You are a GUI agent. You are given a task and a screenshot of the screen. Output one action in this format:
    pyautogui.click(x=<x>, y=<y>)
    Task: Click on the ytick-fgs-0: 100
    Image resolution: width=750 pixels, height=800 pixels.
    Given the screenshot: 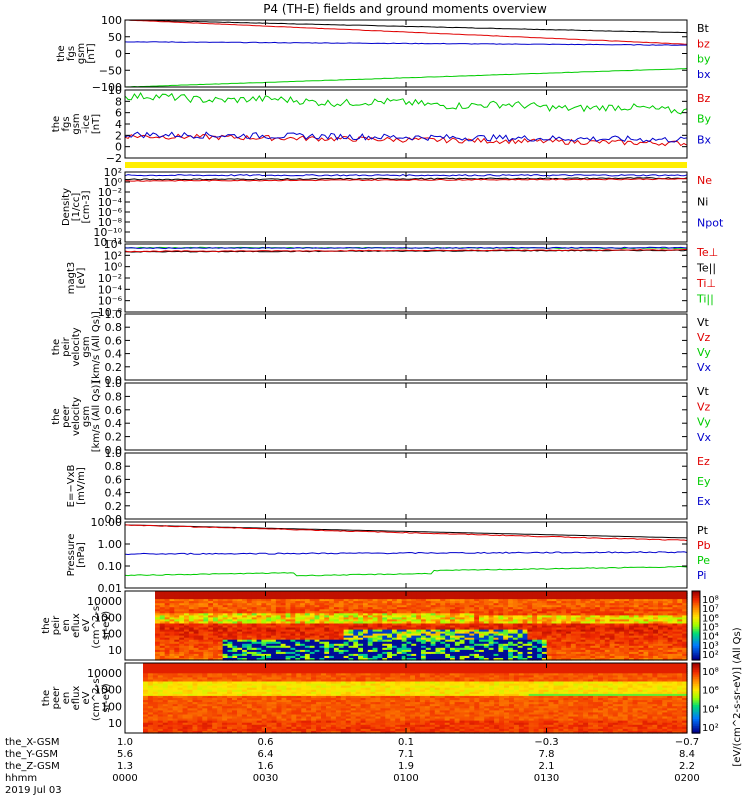 What is the action you would take?
    pyautogui.click(x=111, y=20)
    